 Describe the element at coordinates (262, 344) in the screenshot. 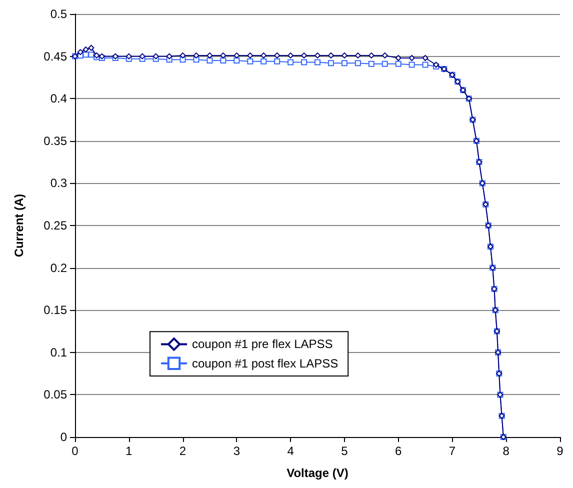

I see `legend-label: coupon #1 pre flex LAPSS` at that location.